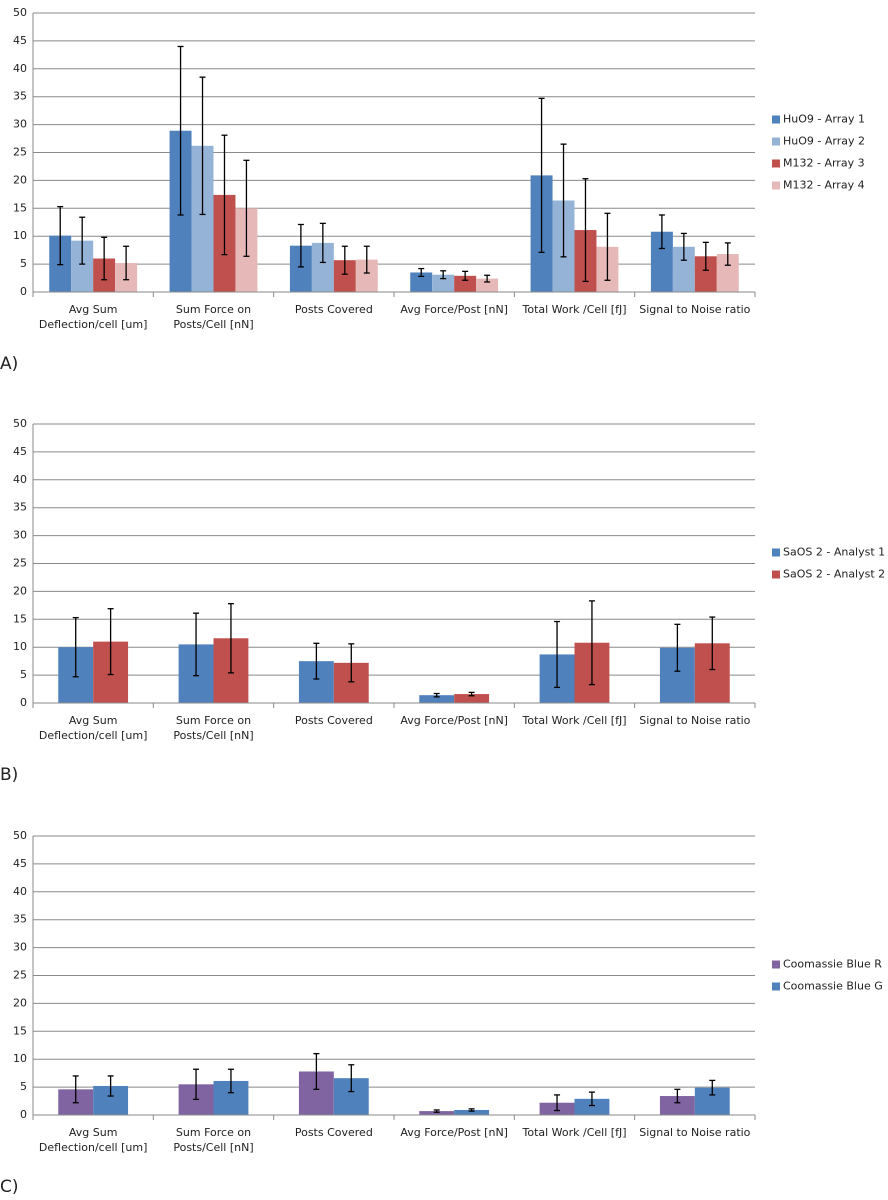 The image size is (888, 1200). What do you see at coordinates (20, 1002) in the screenshot?
I see `y-tick-label: 20` at bounding box center [20, 1002].